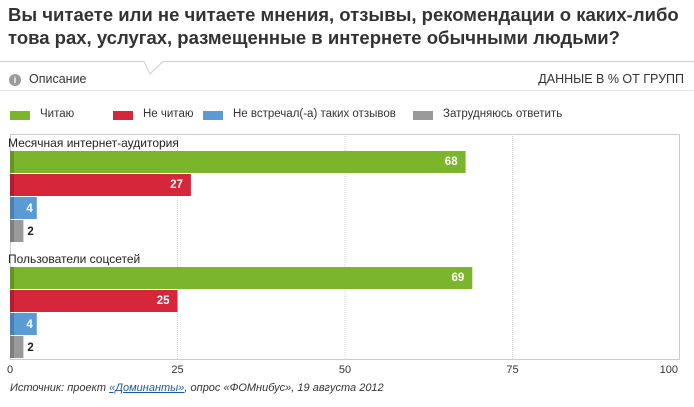  Describe the element at coordinates (611, 79) in the screenshot. I see `units-label: ДАННЫЕ В % ОТ ГРУПП` at that location.